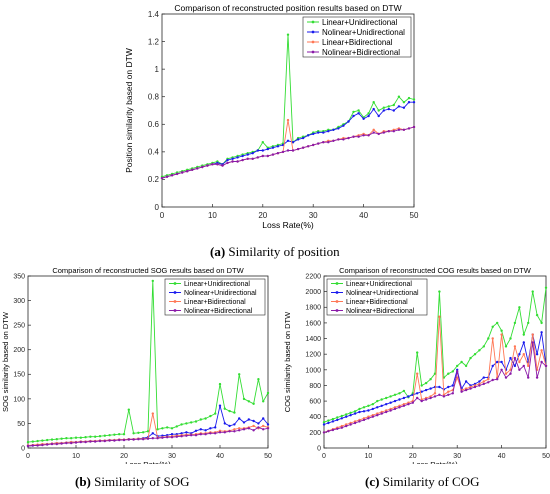 Image resolution: width=550 pixels, height=494 pixels. I want to click on caption-cog: (c) Similarity of COG, so click(422, 482).